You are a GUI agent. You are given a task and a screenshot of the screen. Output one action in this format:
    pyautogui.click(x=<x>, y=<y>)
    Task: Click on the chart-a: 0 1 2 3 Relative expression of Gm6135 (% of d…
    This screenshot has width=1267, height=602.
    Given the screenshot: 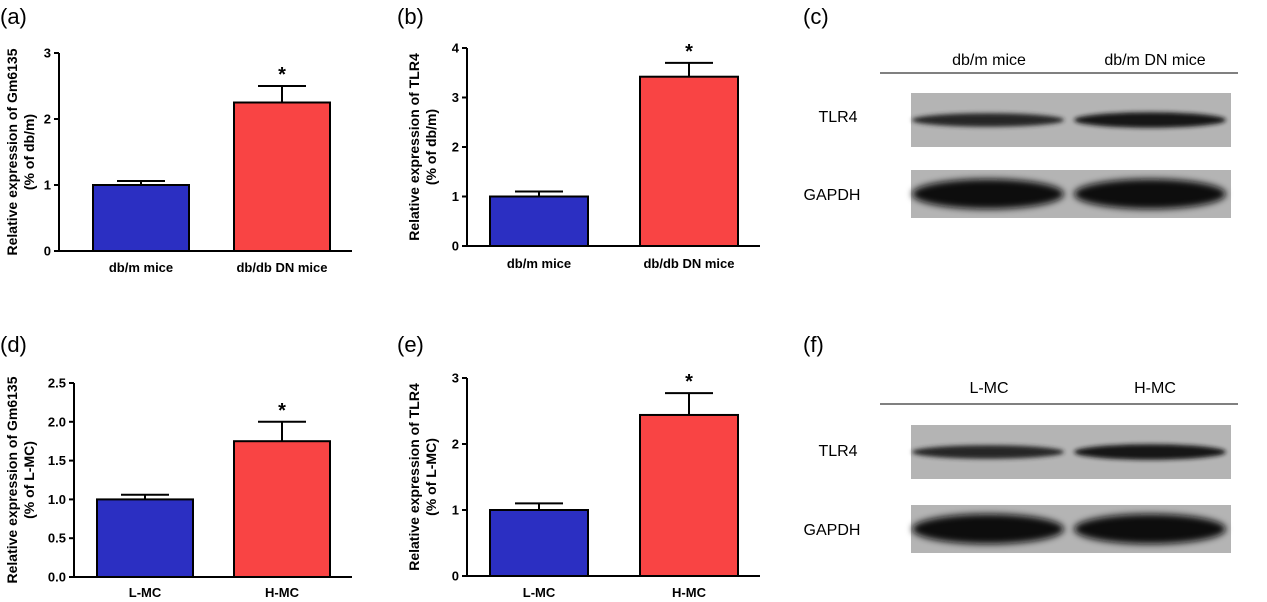 What is the action you would take?
    pyautogui.click(x=178, y=160)
    